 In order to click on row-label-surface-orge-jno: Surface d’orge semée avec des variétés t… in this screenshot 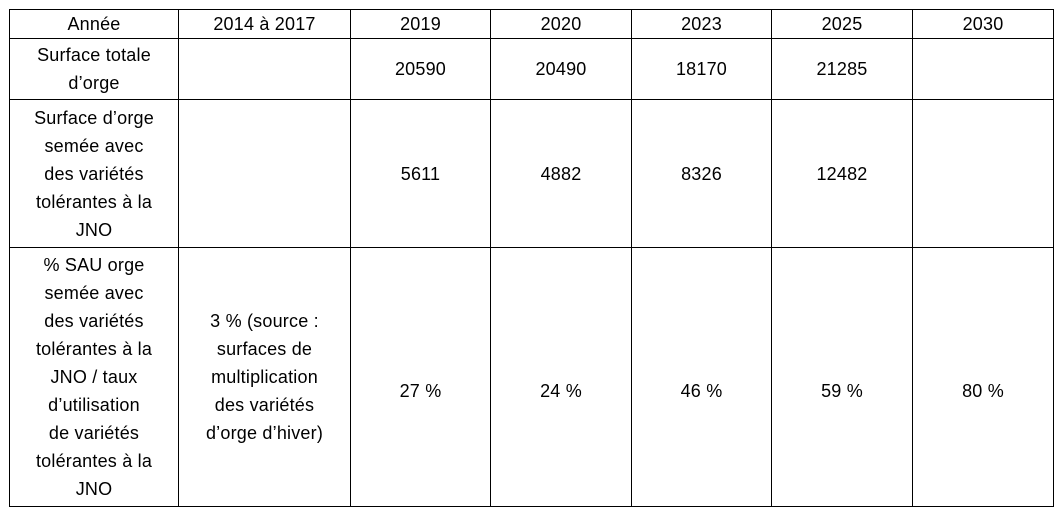, I will do `click(94, 173)`.